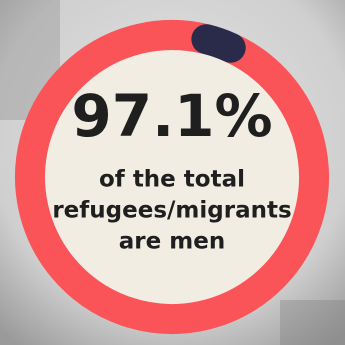  What do you see at coordinates (218, 43) in the screenshot?
I see `segment` at bounding box center [218, 43].